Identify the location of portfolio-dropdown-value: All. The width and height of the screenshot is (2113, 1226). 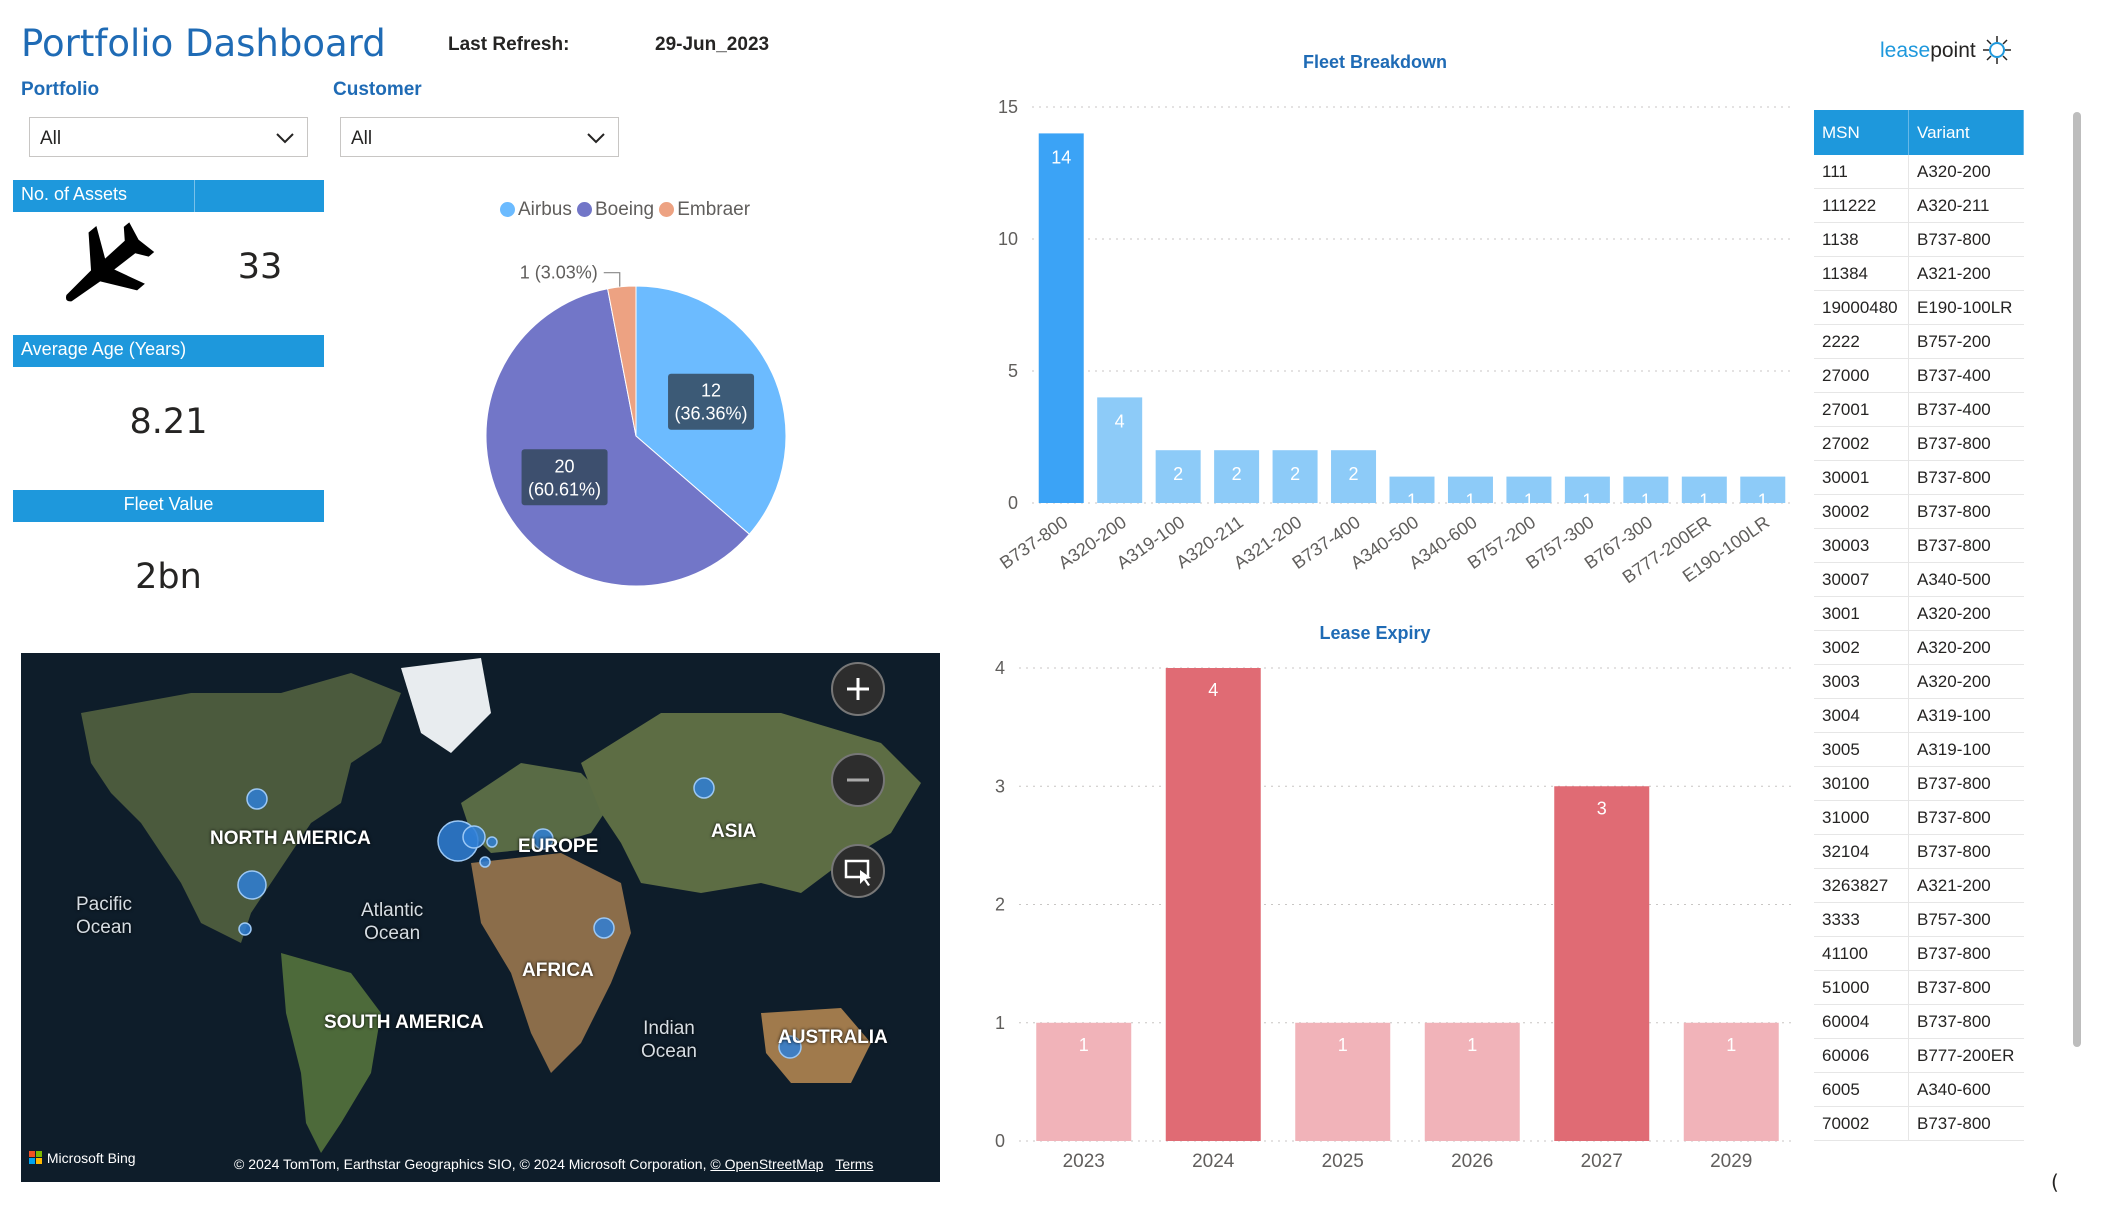
(51, 138).